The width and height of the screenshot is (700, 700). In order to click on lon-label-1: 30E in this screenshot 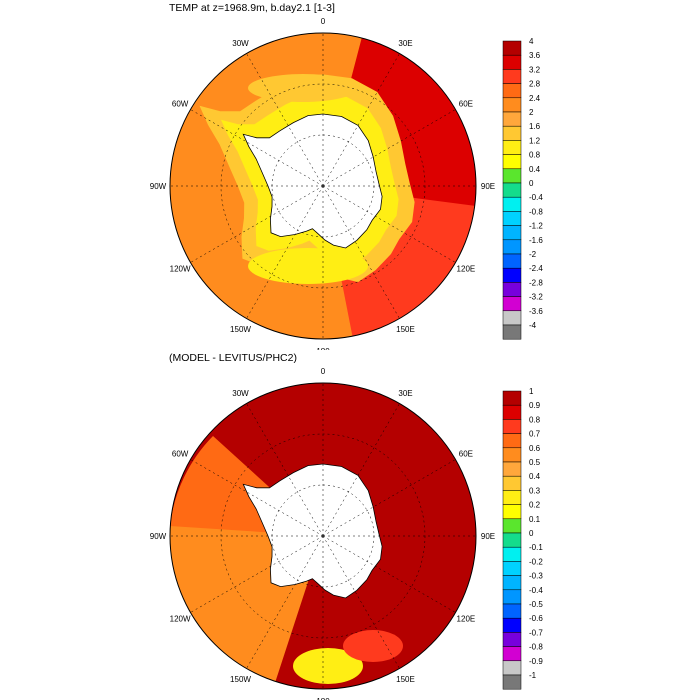, I will do `click(405, 393)`.